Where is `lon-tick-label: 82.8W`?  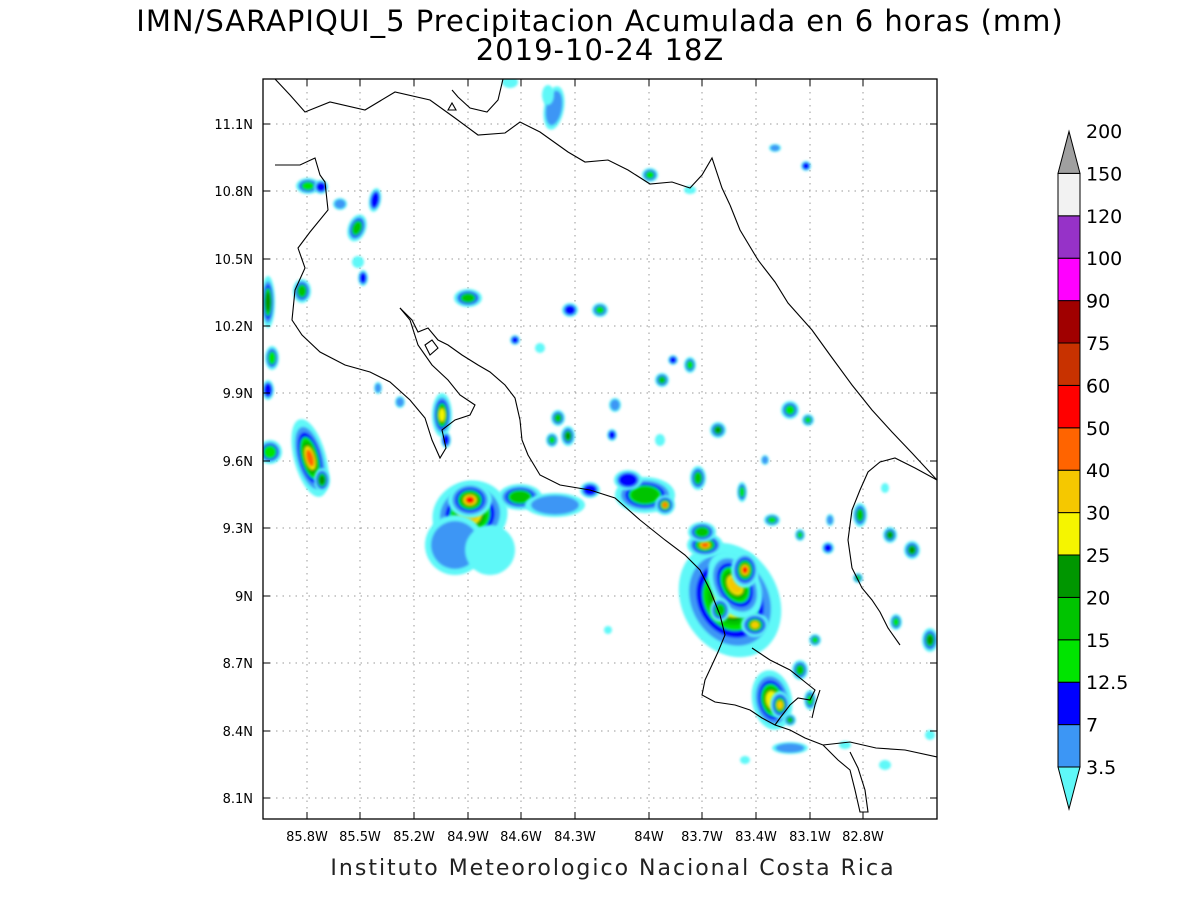 lon-tick-label: 82.8W is located at coordinates (863, 837).